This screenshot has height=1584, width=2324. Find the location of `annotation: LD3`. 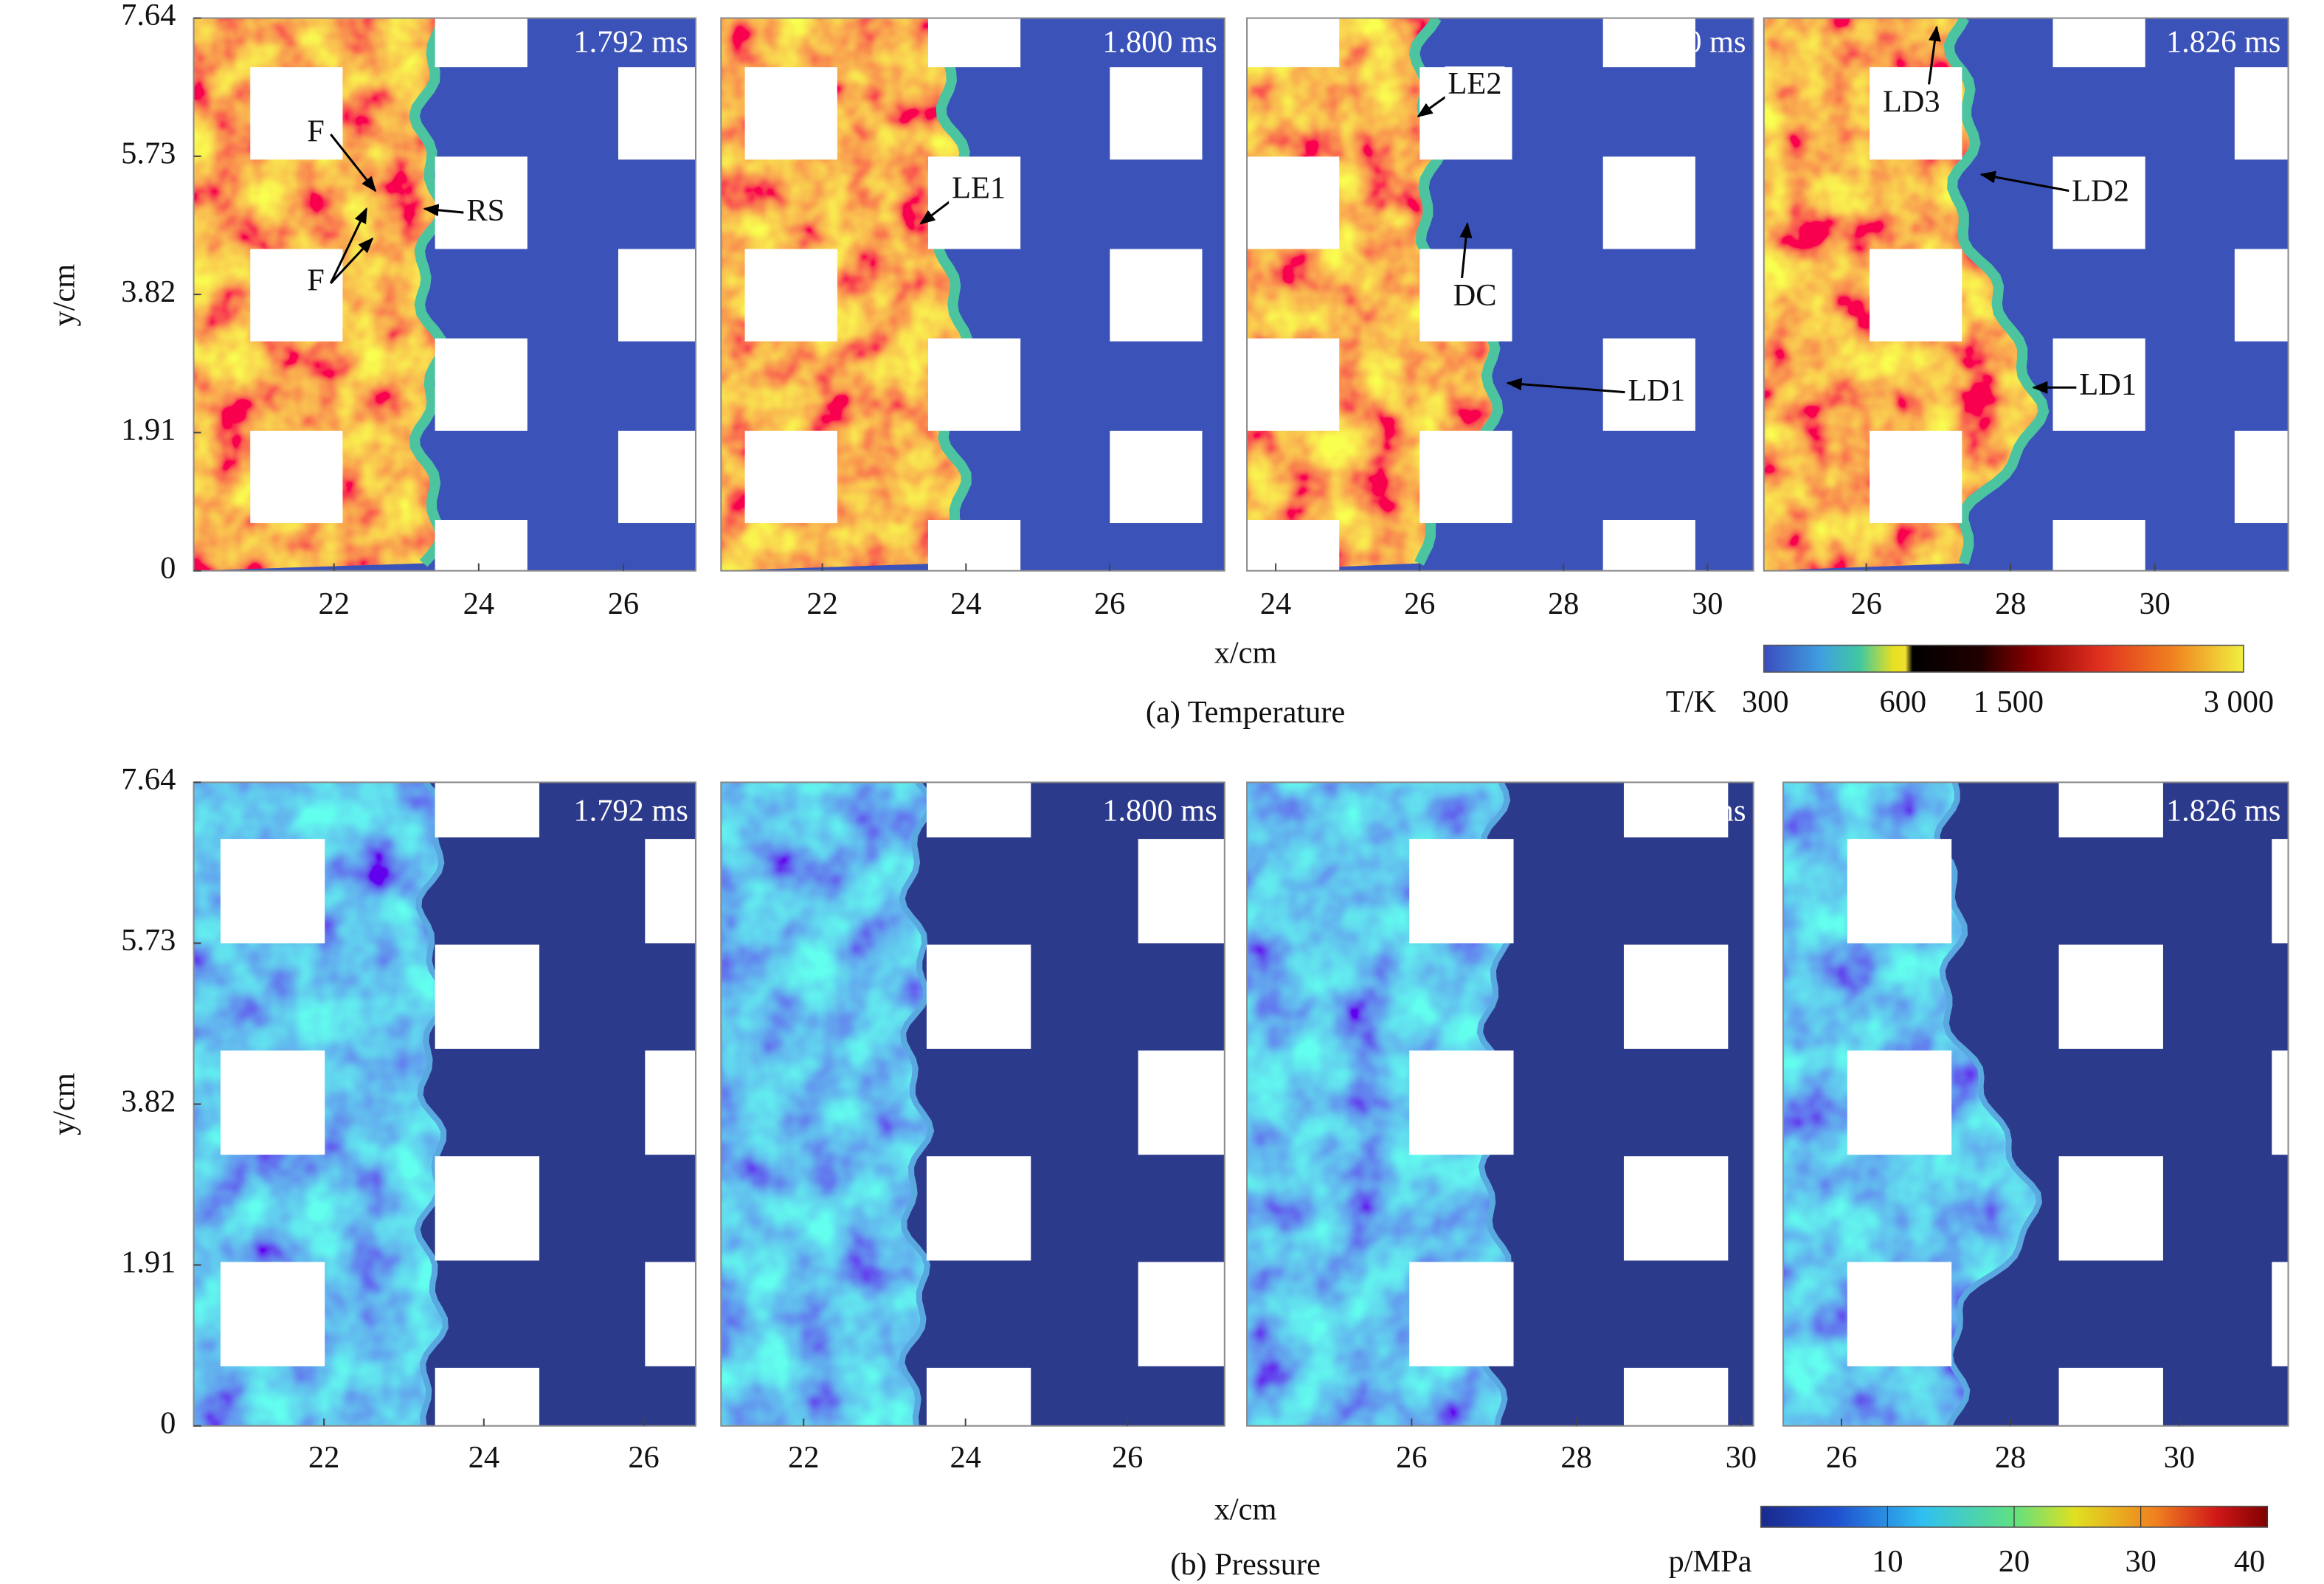

annotation: LD3 is located at coordinates (1911, 102).